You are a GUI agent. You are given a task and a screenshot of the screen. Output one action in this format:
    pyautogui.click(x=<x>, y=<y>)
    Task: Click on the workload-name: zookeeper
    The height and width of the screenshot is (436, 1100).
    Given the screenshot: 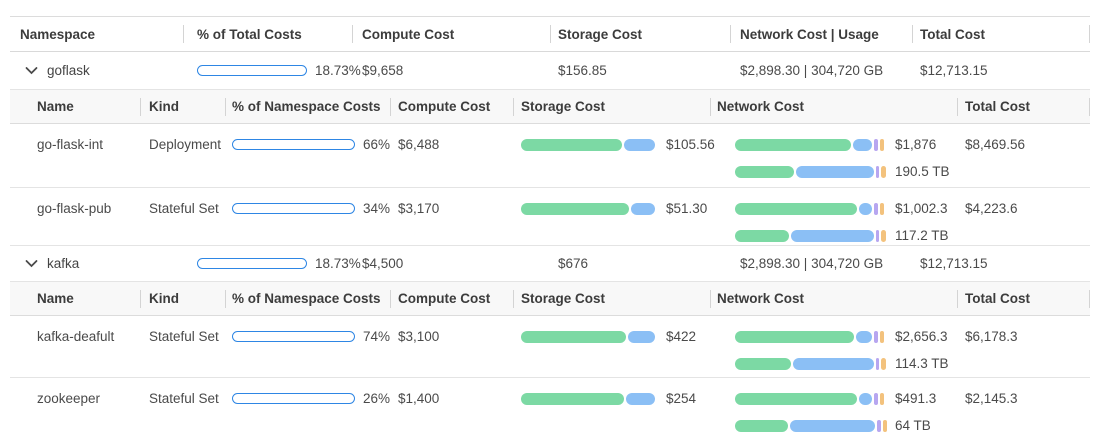 What is the action you would take?
    pyautogui.click(x=69, y=398)
    